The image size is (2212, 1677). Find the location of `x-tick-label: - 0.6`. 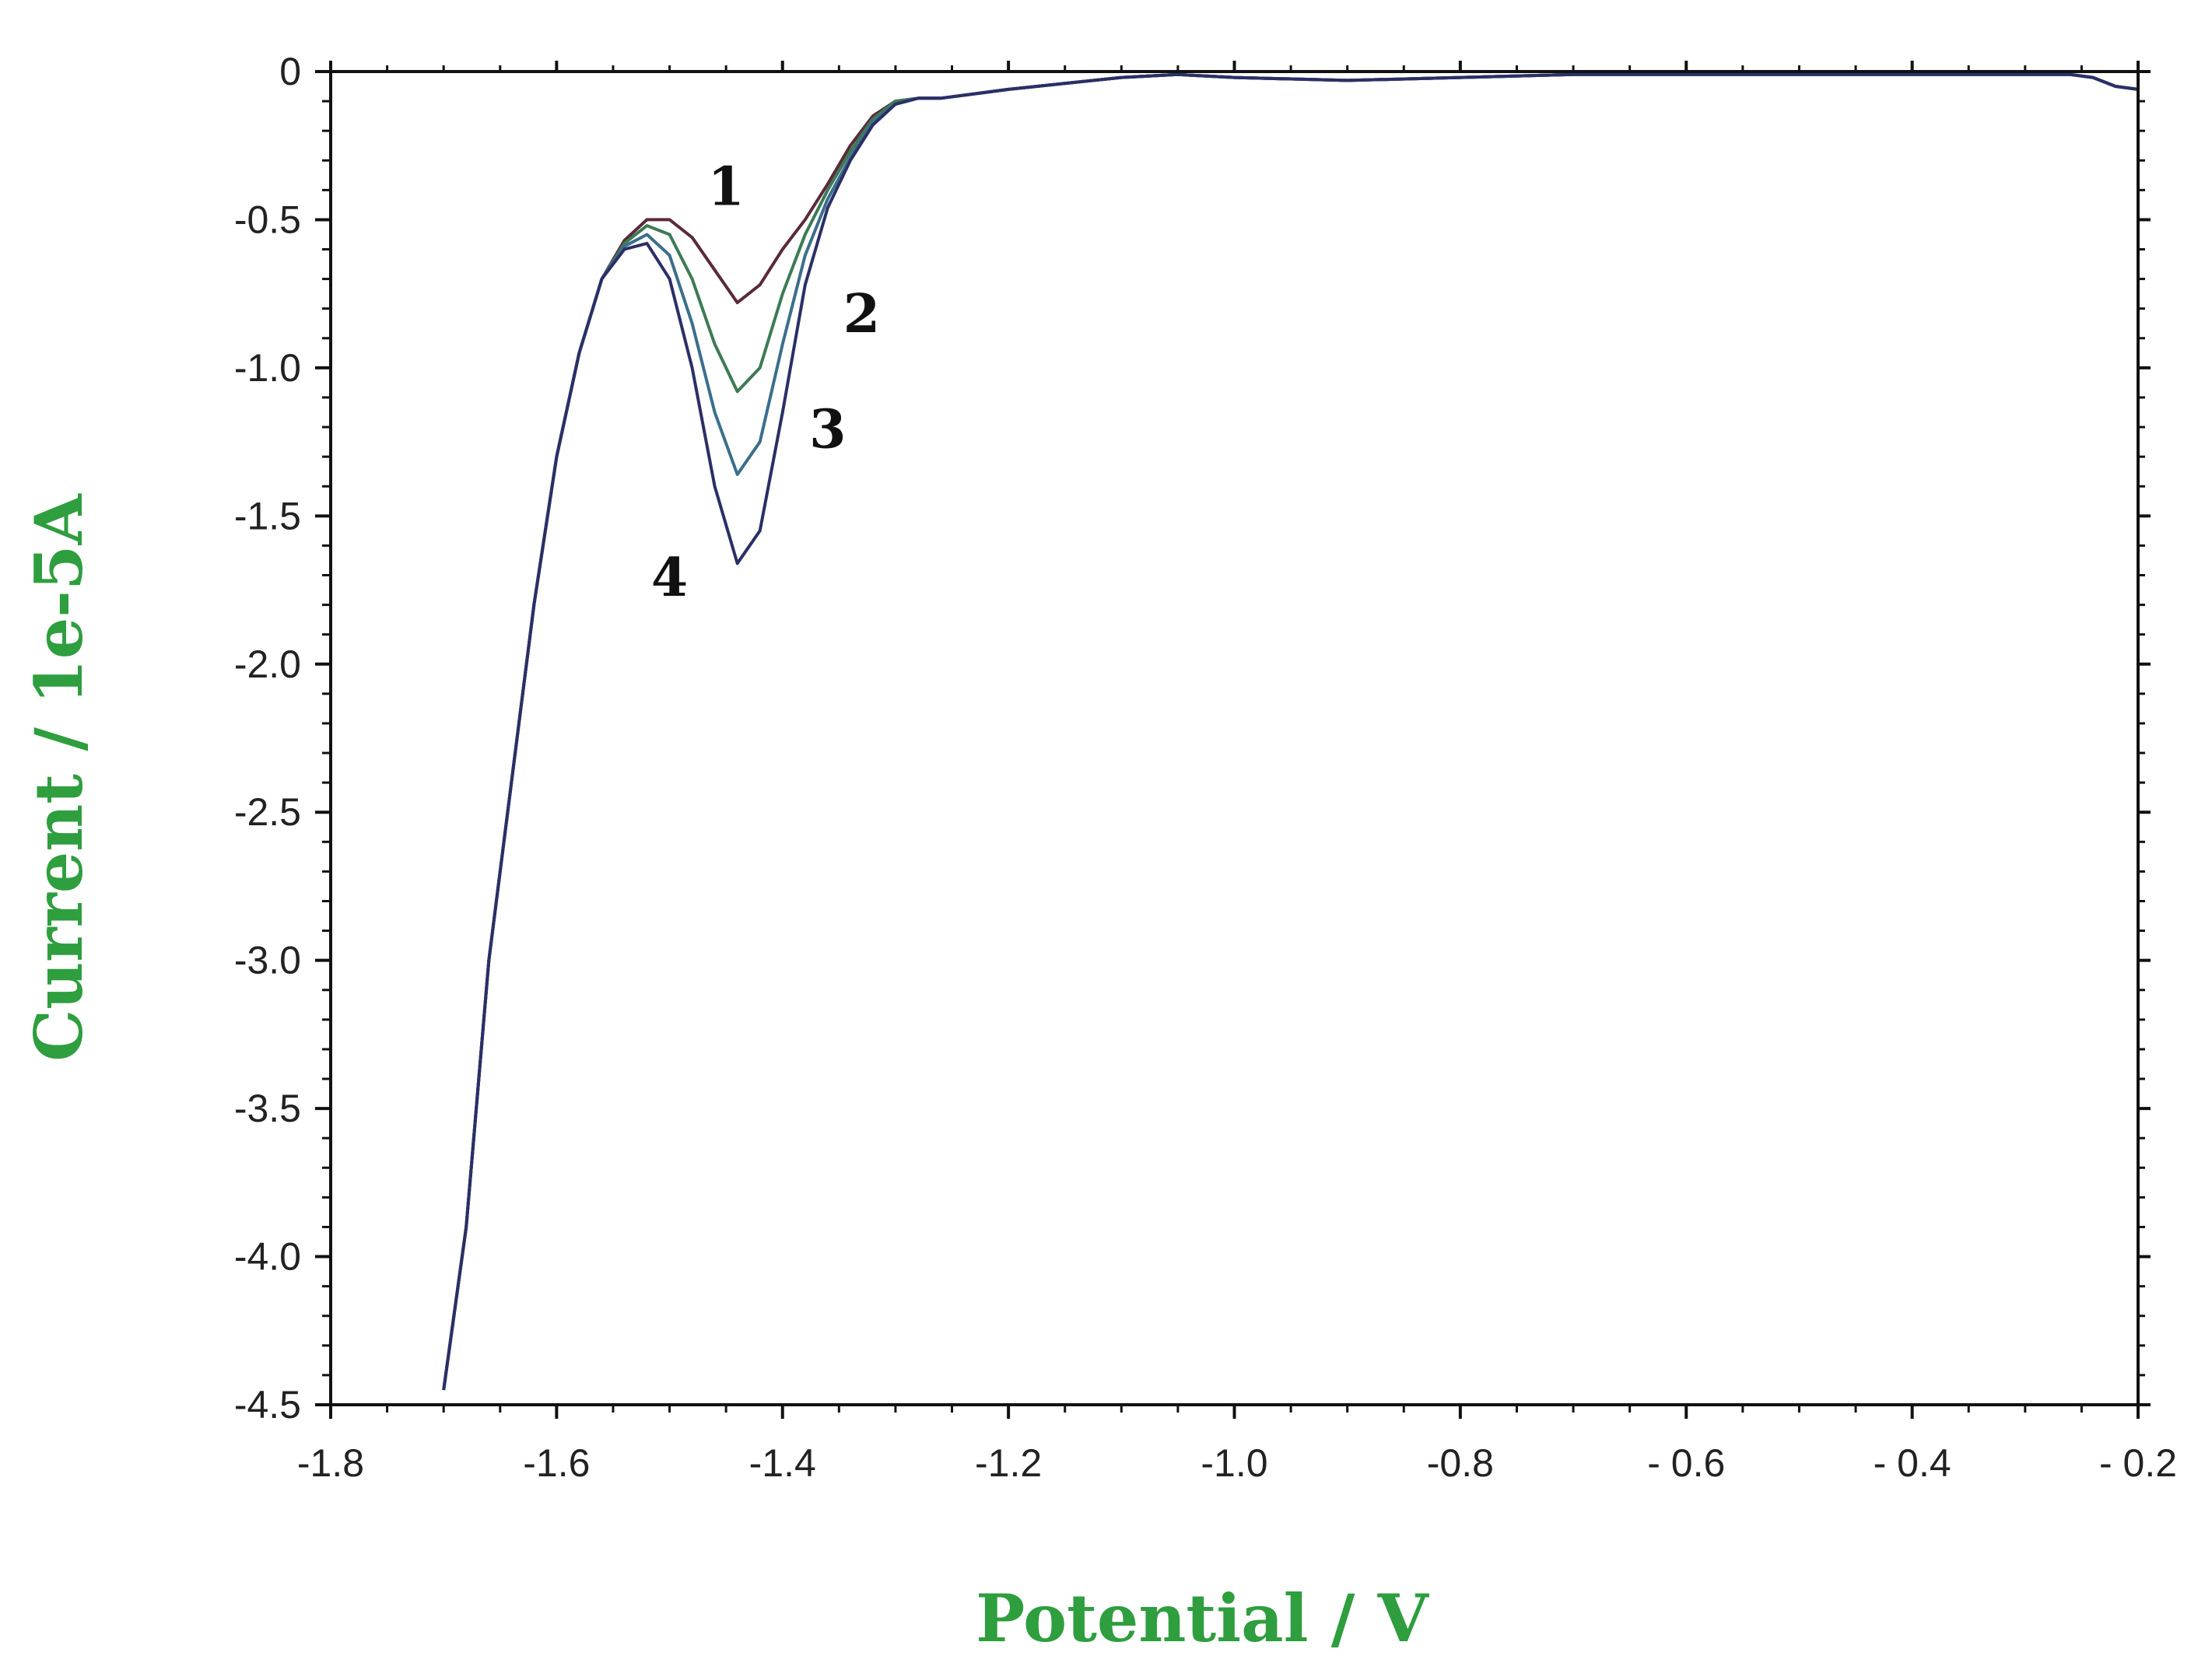

x-tick-label: - 0.6 is located at coordinates (1686, 1463).